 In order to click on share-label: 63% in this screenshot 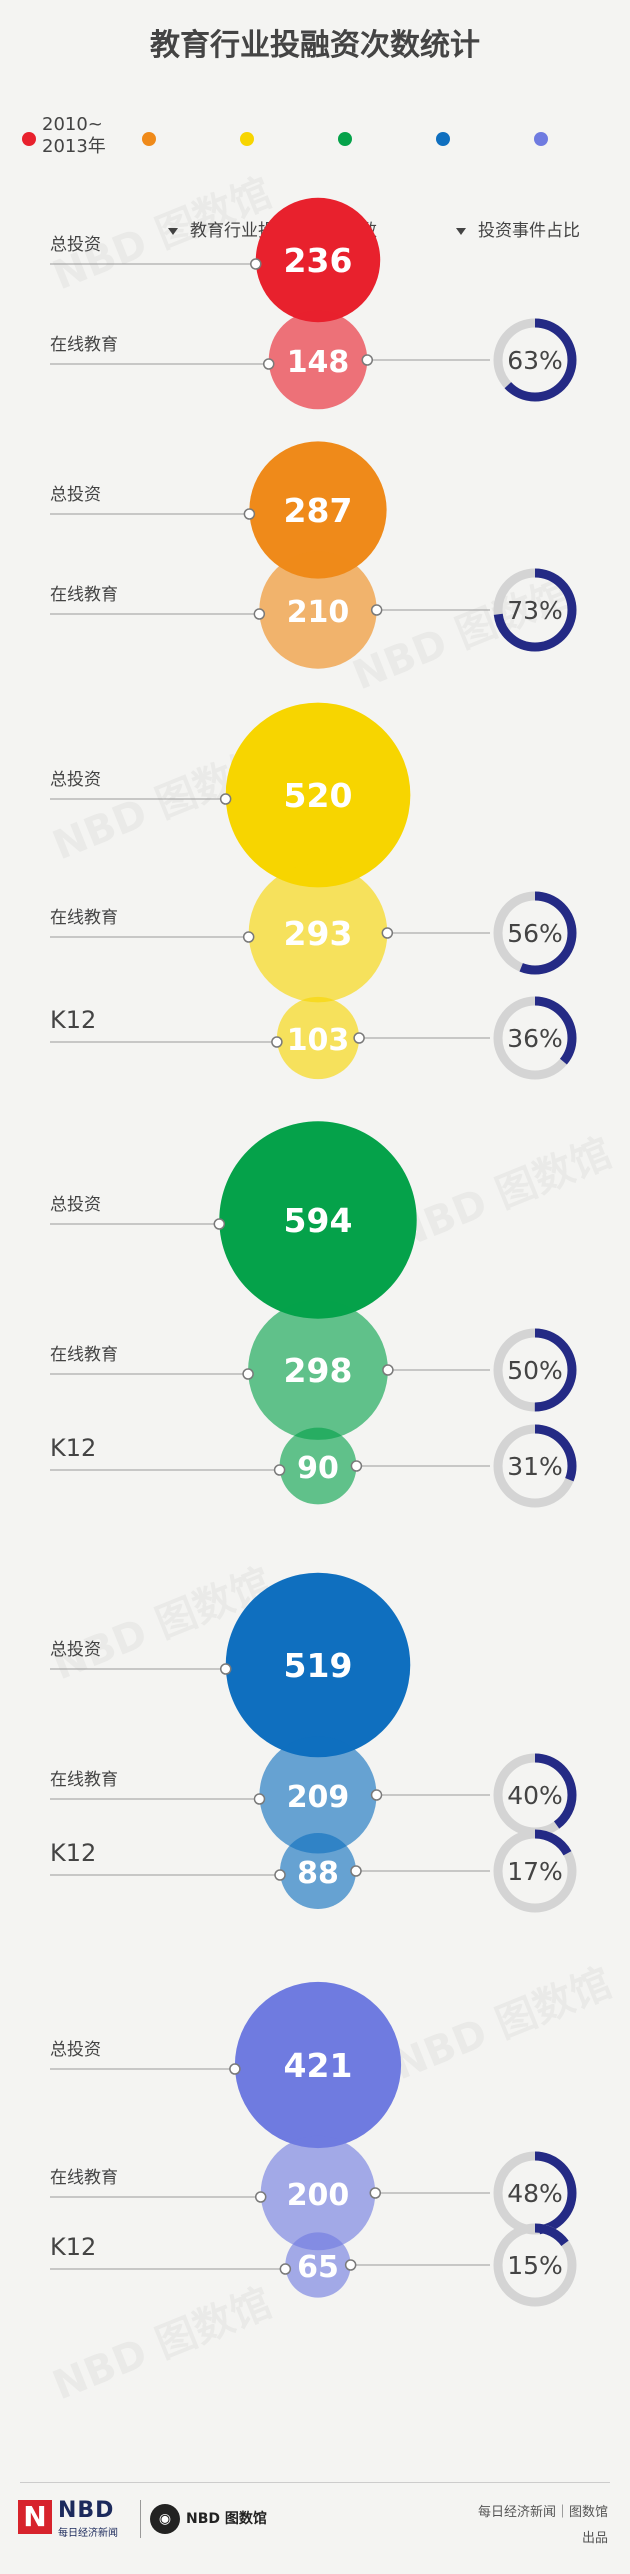, I will do `click(535, 360)`.